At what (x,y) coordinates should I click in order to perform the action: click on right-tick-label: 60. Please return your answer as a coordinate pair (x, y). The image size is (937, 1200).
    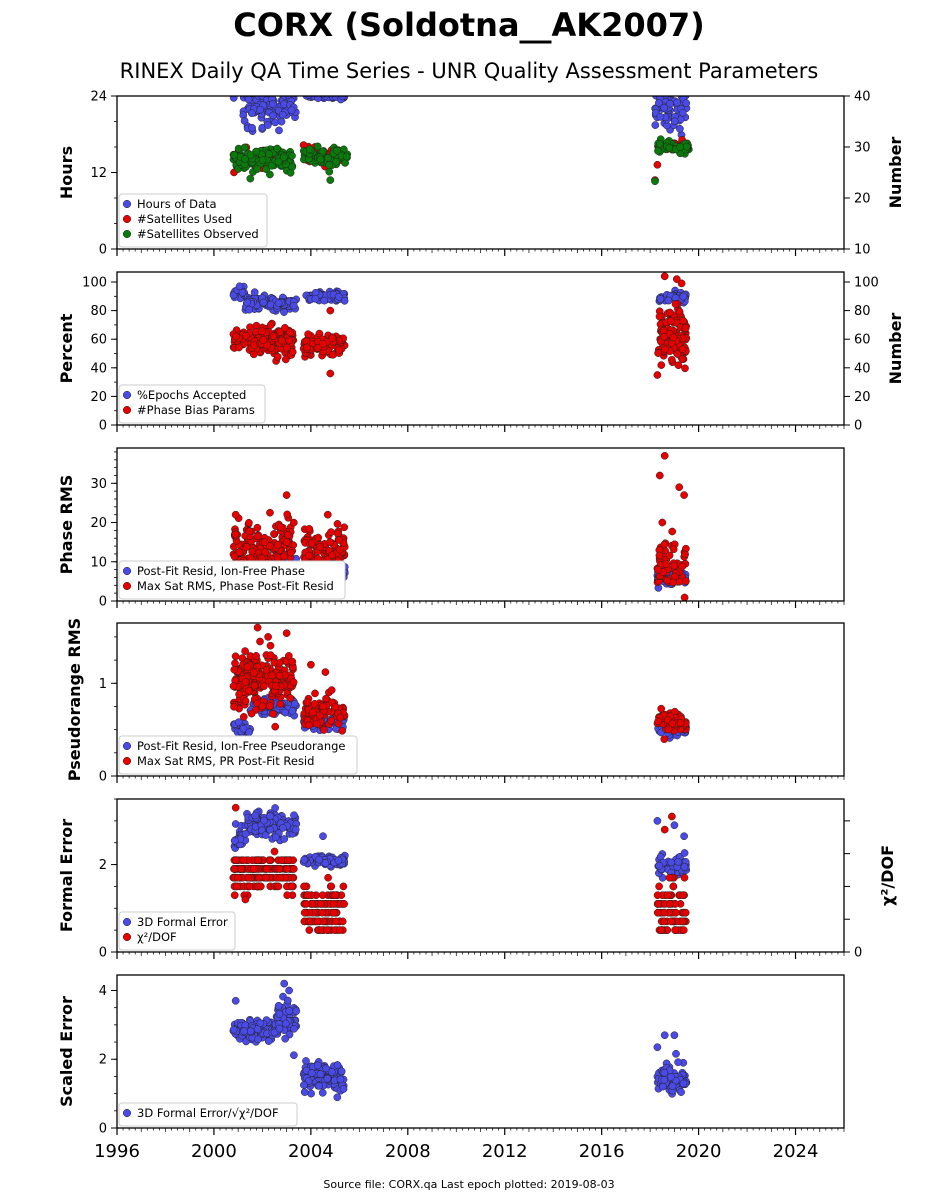
    Looking at the image, I should click on (862, 340).